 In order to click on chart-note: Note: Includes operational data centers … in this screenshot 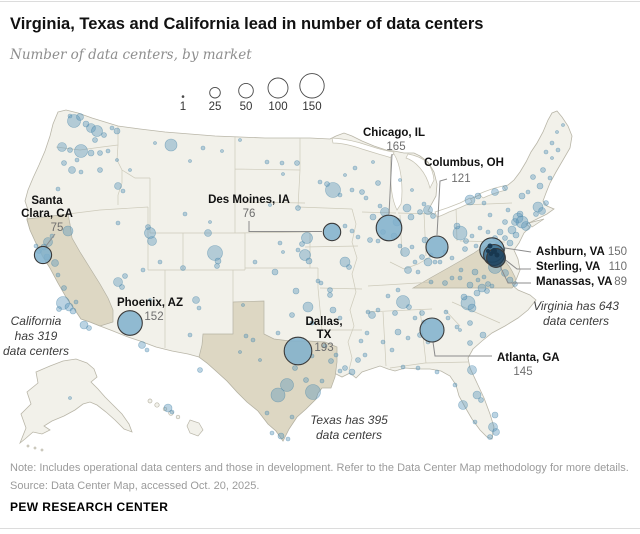, I will do `click(319, 468)`.